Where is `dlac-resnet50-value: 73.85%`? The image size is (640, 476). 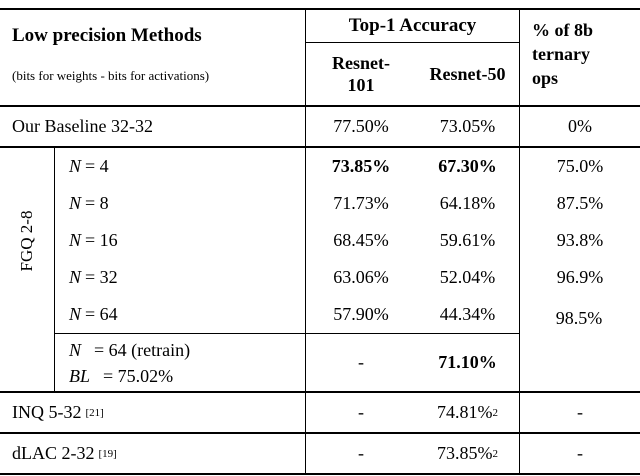 dlac-resnet50-value: 73.85% is located at coordinates (465, 453).